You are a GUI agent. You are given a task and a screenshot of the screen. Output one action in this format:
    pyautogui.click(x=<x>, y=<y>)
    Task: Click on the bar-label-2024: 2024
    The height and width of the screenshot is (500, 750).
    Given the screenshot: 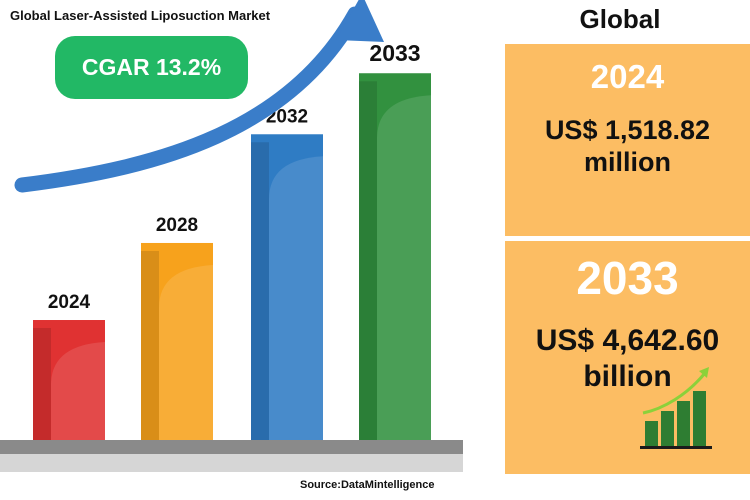 What is the action you would take?
    pyautogui.click(x=69, y=302)
    